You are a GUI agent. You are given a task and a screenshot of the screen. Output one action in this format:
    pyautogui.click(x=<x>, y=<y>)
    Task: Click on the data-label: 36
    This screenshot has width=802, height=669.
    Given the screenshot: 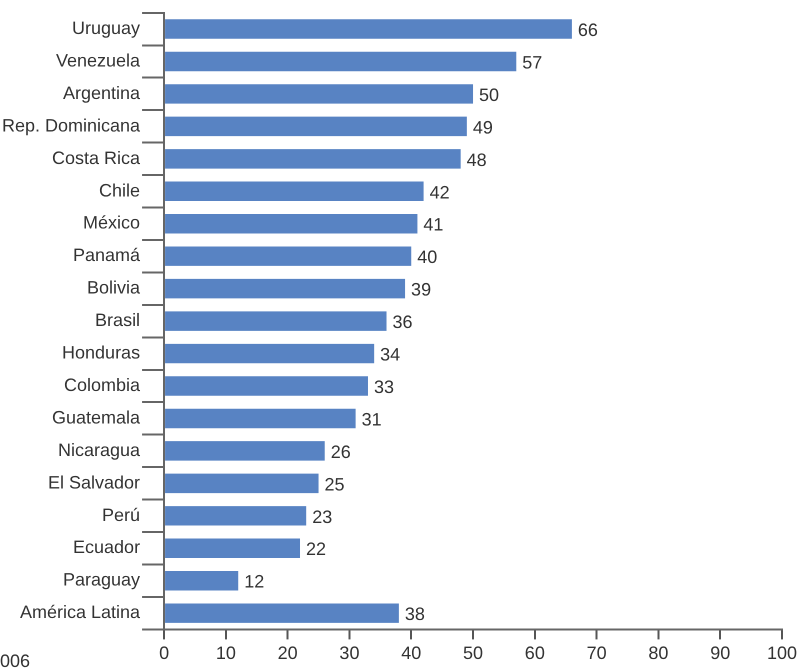 What is the action you would take?
    pyautogui.click(x=402, y=322)
    